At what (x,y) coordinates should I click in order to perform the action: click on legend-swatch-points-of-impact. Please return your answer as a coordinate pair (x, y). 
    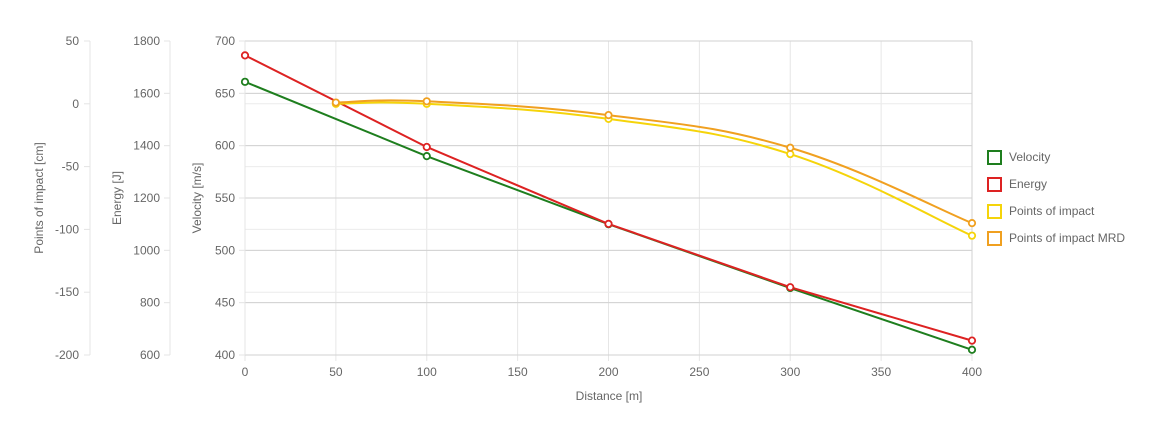
    Looking at the image, I should click on (994, 211).